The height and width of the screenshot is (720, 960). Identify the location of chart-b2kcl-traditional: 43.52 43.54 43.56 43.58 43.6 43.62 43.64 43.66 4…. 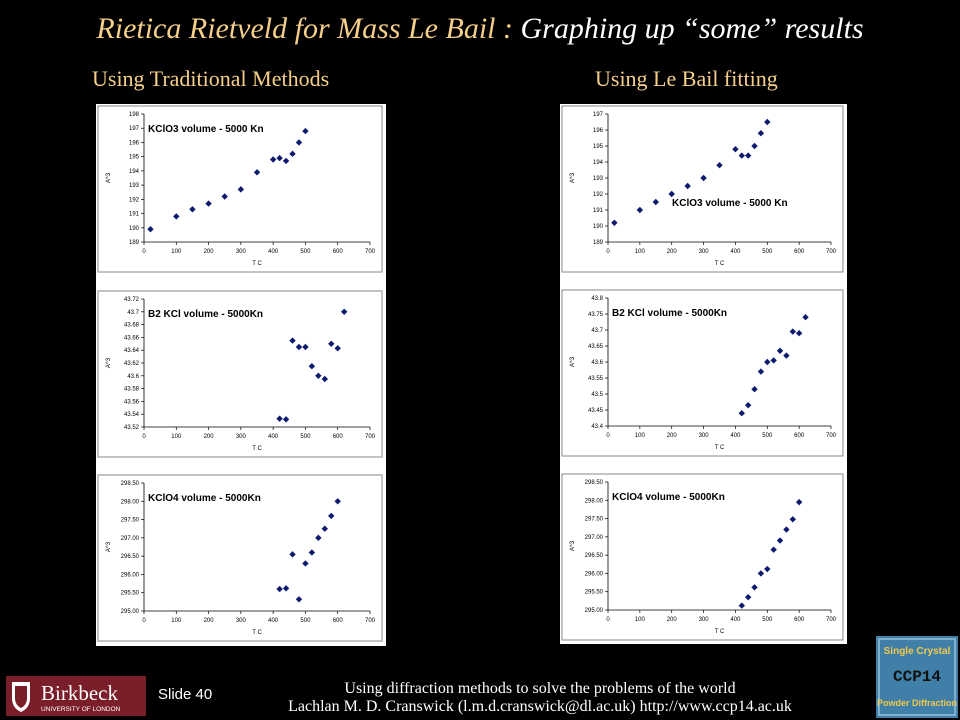
(240, 374).